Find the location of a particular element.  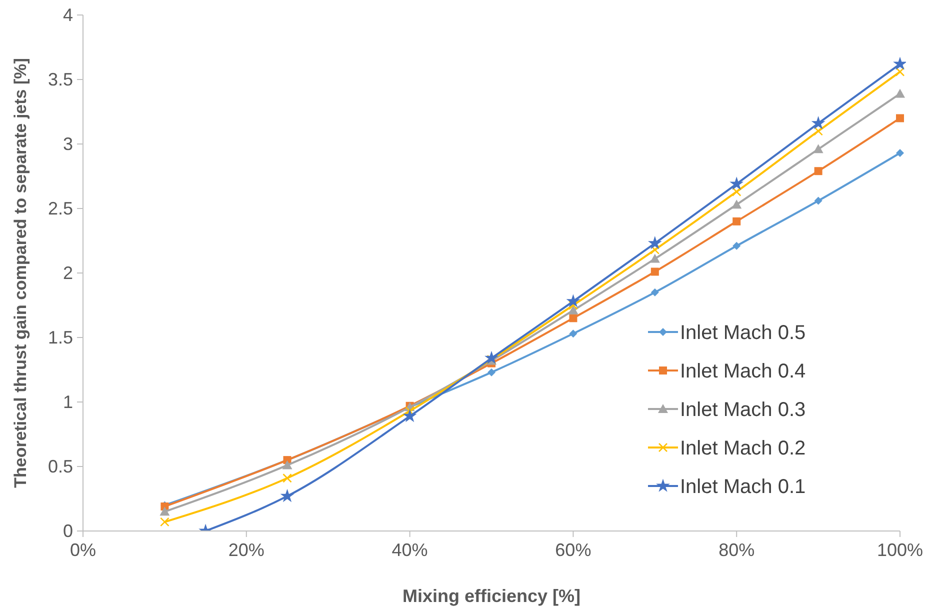

x-tick-label: 0% is located at coordinates (83, 550).